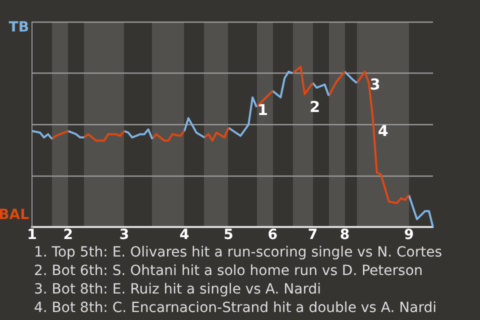 This screenshot has width=480, height=320. What do you see at coordinates (68, 235) in the screenshot?
I see `x-tick-label: 2` at bounding box center [68, 235].